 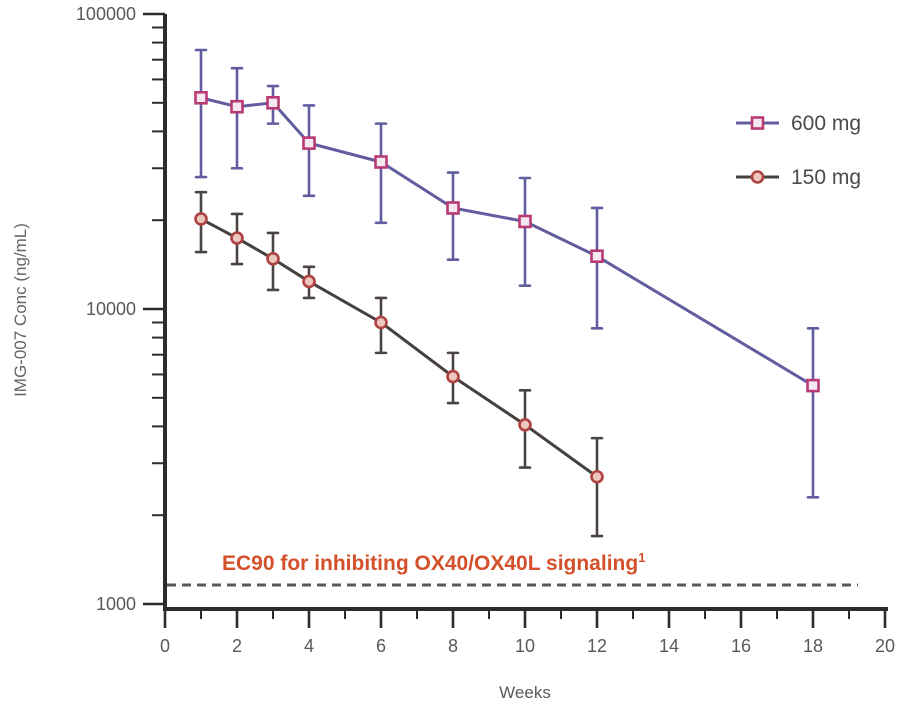 I want to click on y-tick-label: 1000, so click(x=116, y=604).